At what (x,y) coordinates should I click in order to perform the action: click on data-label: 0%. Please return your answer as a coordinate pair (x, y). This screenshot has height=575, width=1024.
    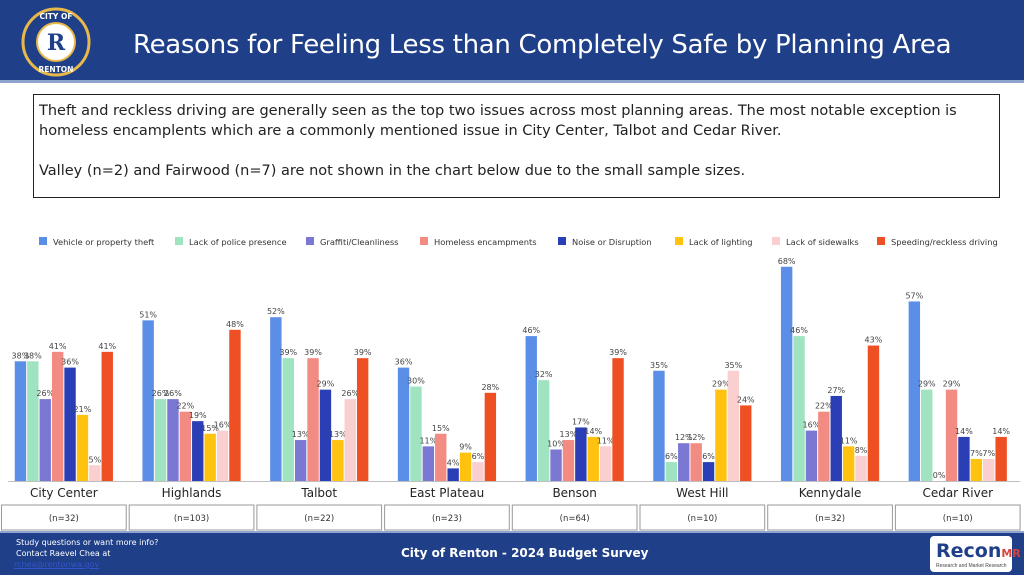
    Looking at the image, I should click on (939, 475).